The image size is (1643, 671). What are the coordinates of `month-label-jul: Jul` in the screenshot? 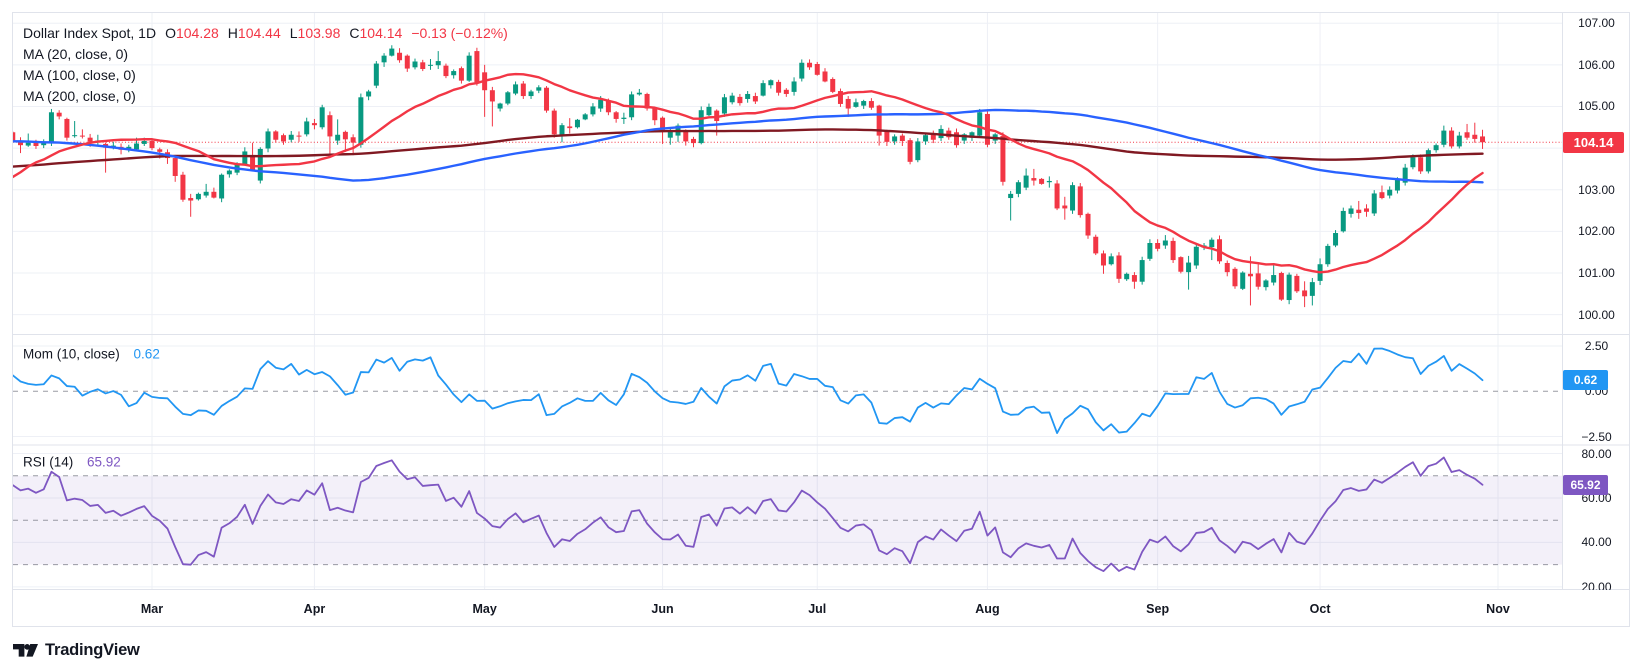 It's located at (817, 609).